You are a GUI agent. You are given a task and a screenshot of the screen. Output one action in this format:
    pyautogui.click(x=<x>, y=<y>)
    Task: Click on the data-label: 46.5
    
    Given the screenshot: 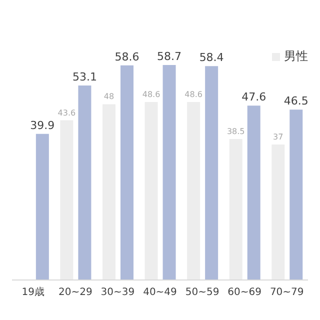 What is the action you would take?
    pyautogui.click(x=296, y=101)
    